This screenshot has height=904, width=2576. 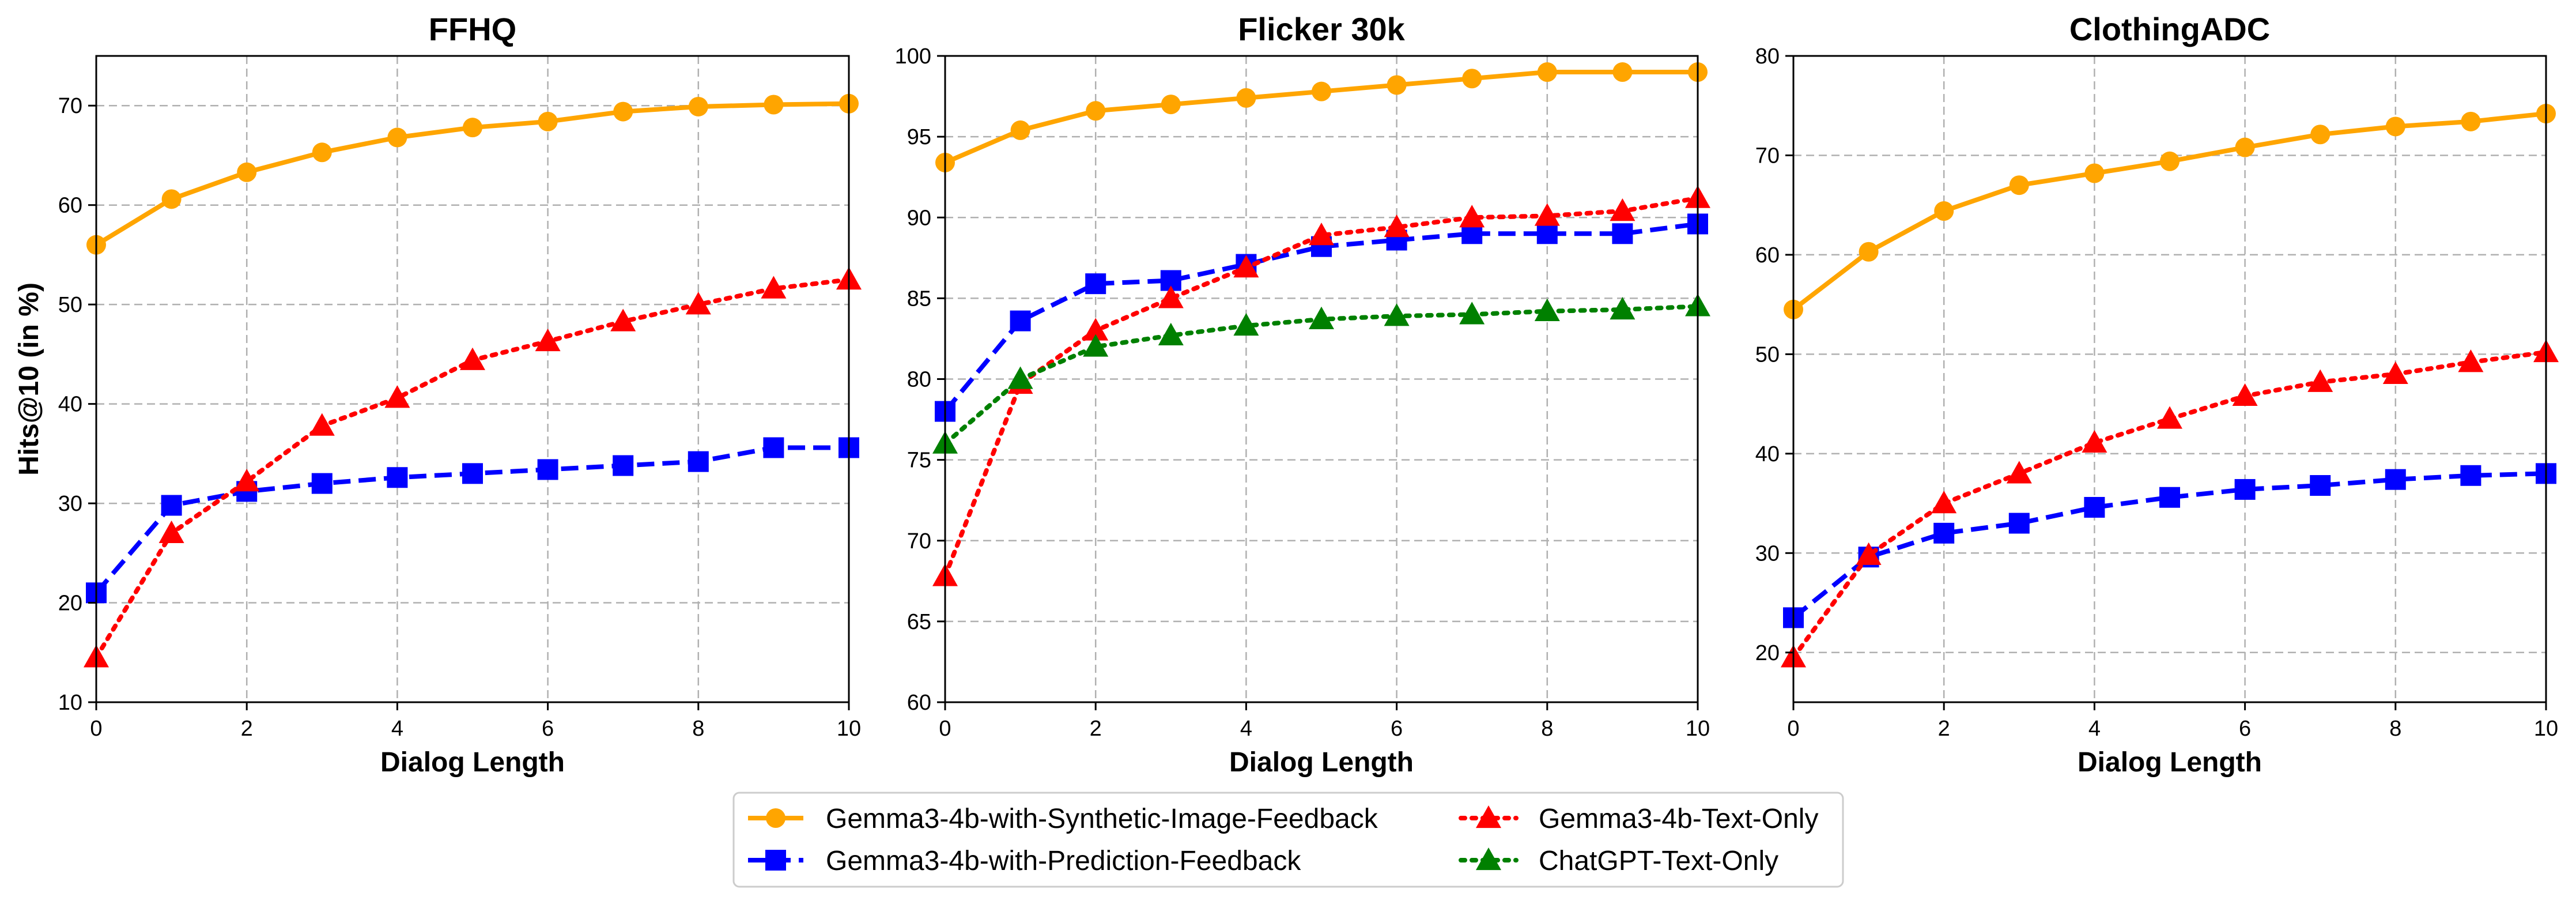 I want to click on y-tick-label: 85, so click(x=919, y=299).